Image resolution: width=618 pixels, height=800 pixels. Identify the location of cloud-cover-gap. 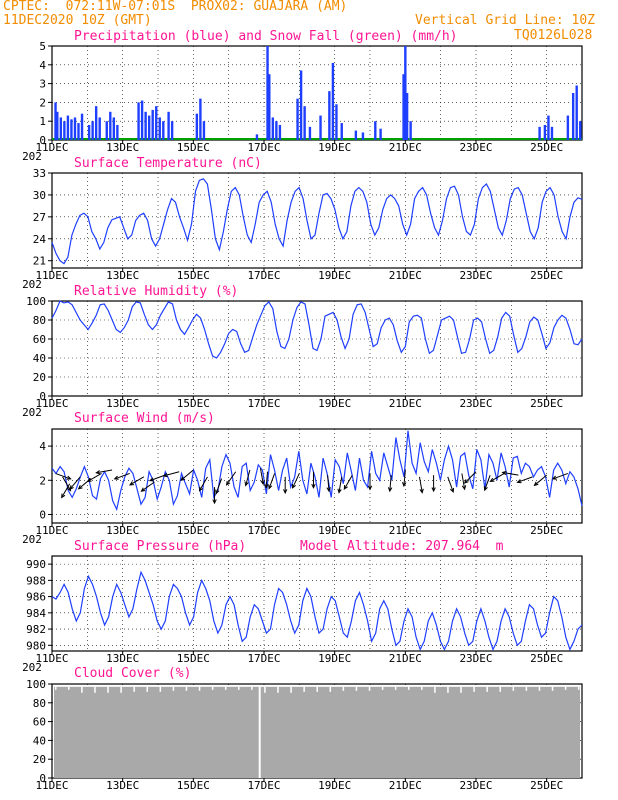
(259, 732).